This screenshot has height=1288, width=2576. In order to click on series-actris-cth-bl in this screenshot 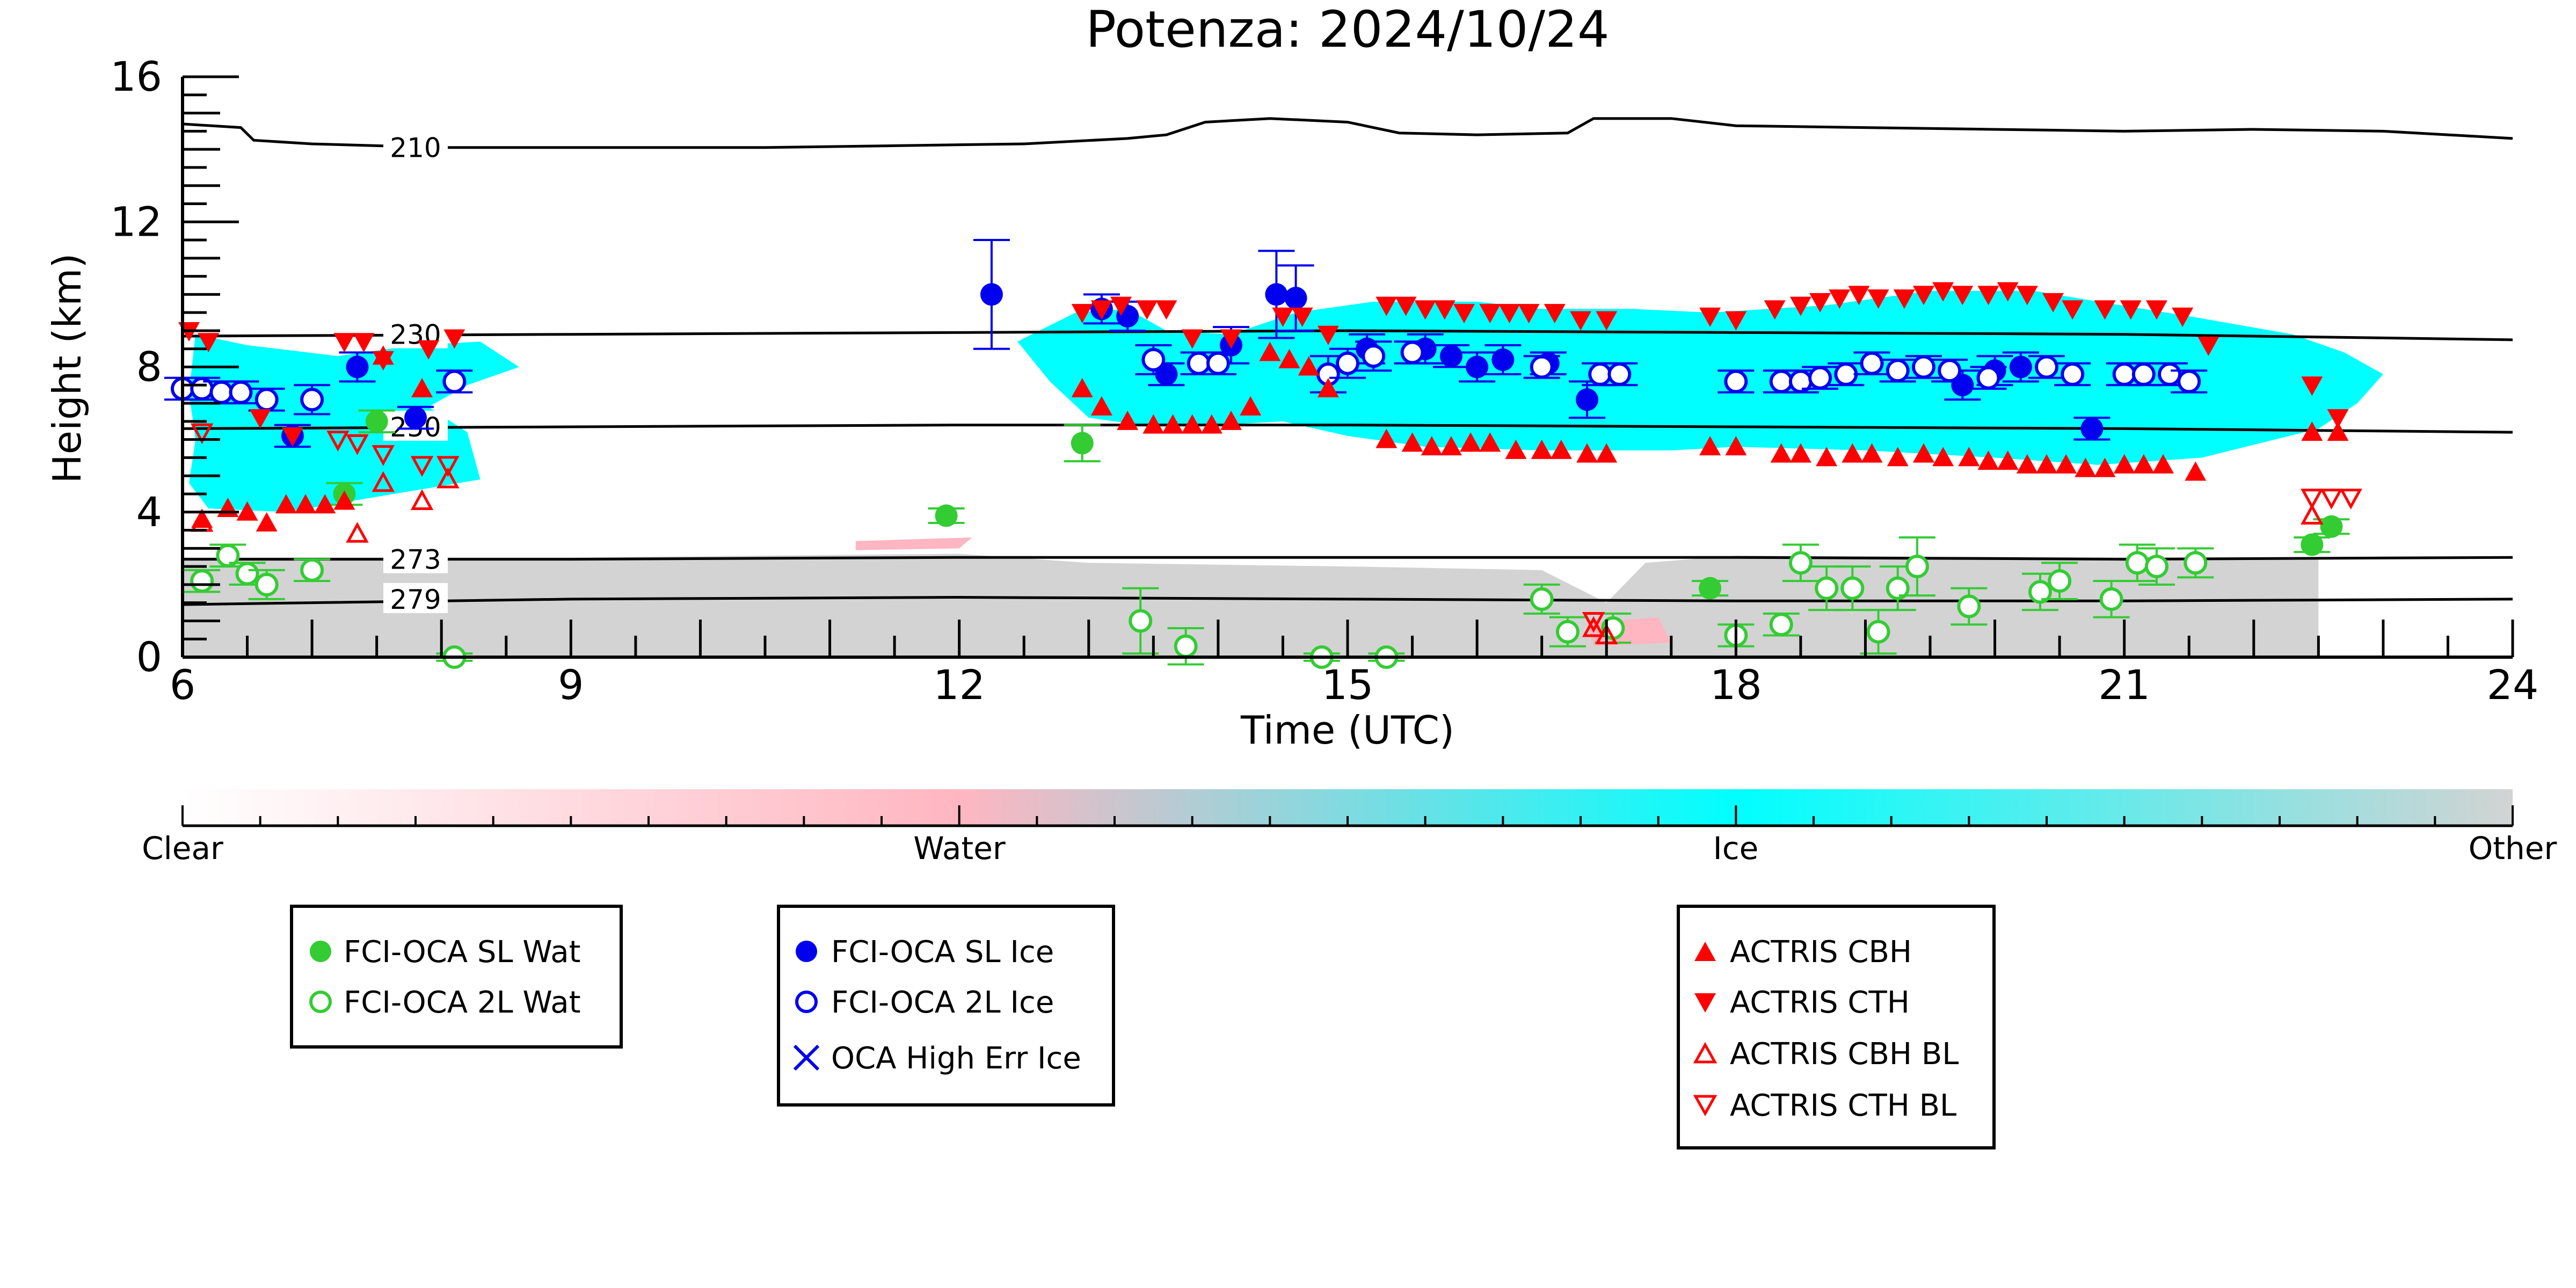, I will do `click(1276, 528)`.